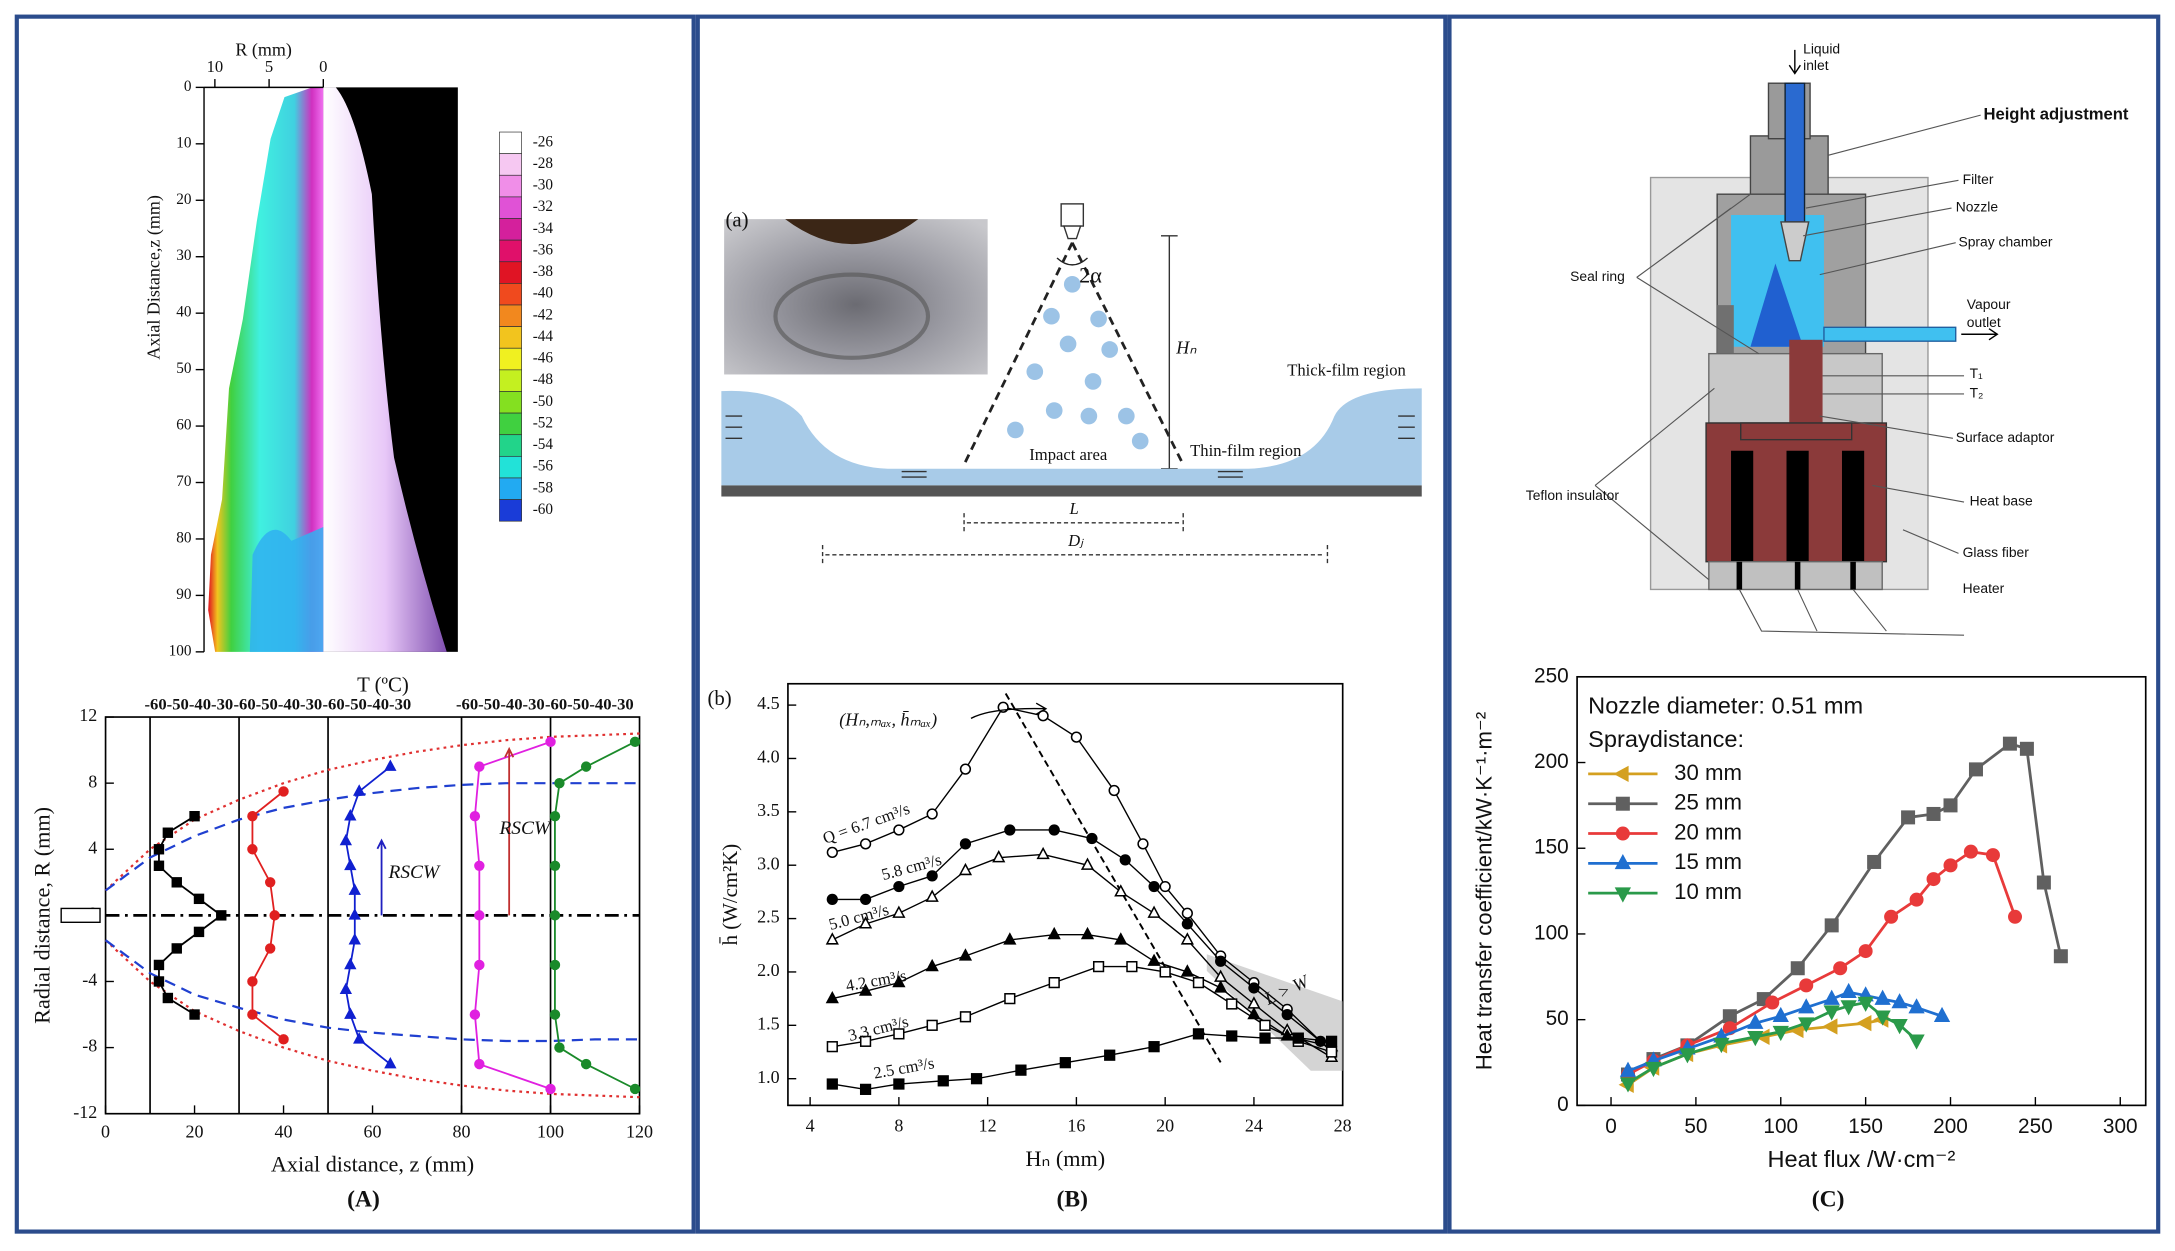 The width and height of the screenshot is (2175, 1251). What do you see at coordinates (1695, 1126) in the screenshot?
I see `x-tick-label: 50` at bounding box center [1695, 1126].